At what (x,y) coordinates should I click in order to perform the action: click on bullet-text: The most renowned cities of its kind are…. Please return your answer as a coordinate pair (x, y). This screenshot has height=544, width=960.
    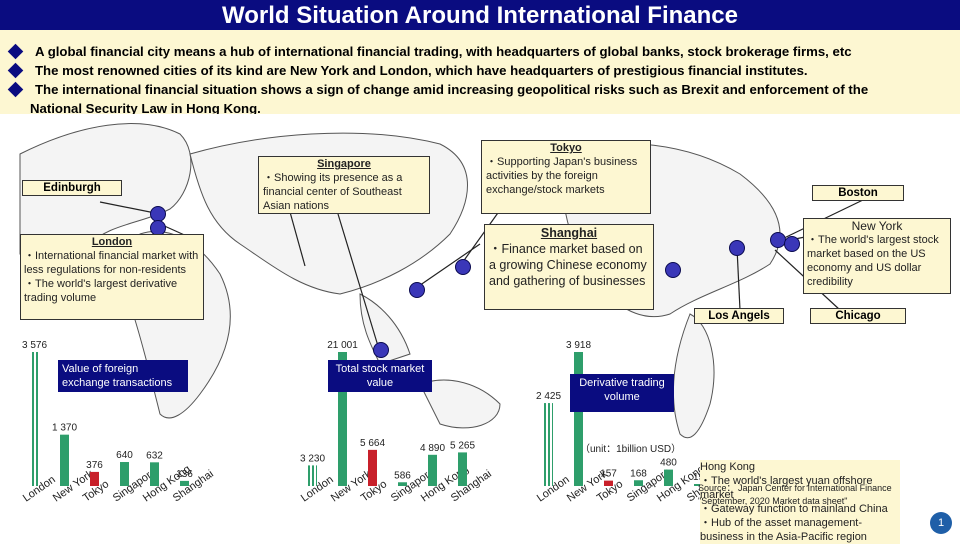
    Looking at the image, I should click on (421, 70).